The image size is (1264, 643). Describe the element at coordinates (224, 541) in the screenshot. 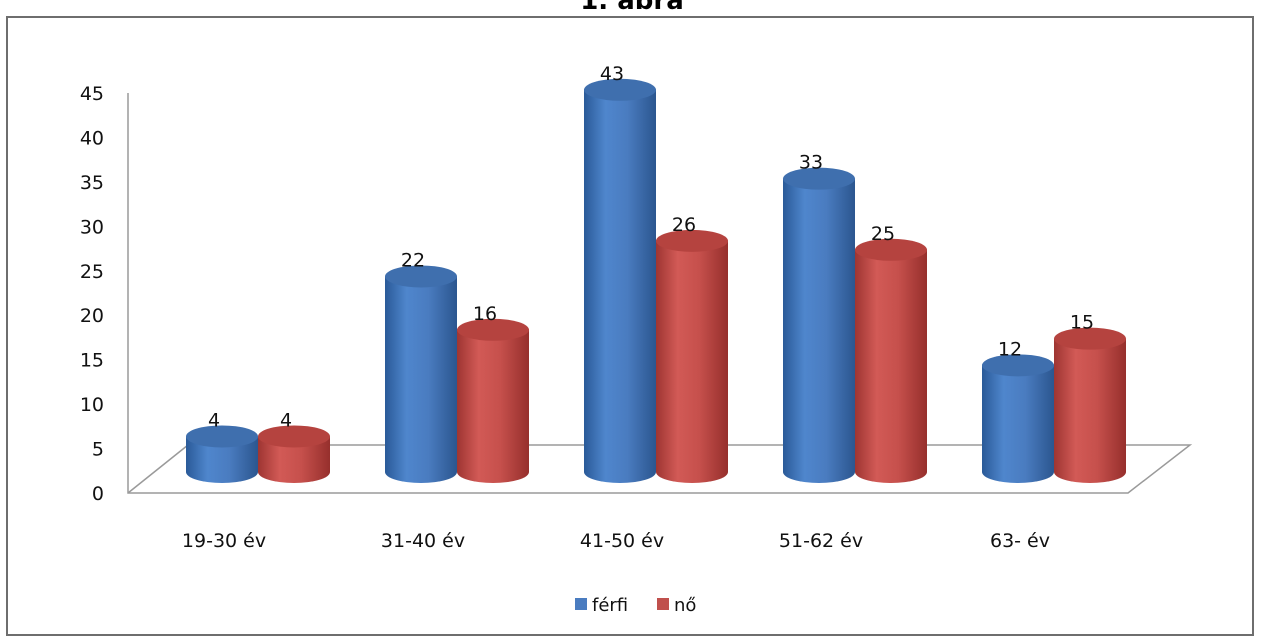

I see `x-tick-label: 19-30 év` at that location.